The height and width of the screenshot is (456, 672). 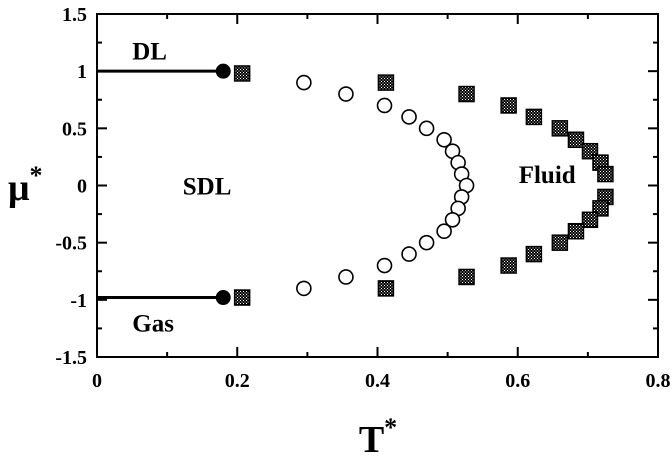 I want to click on x-tick-label: 0.8, so click(x=658, y=381).